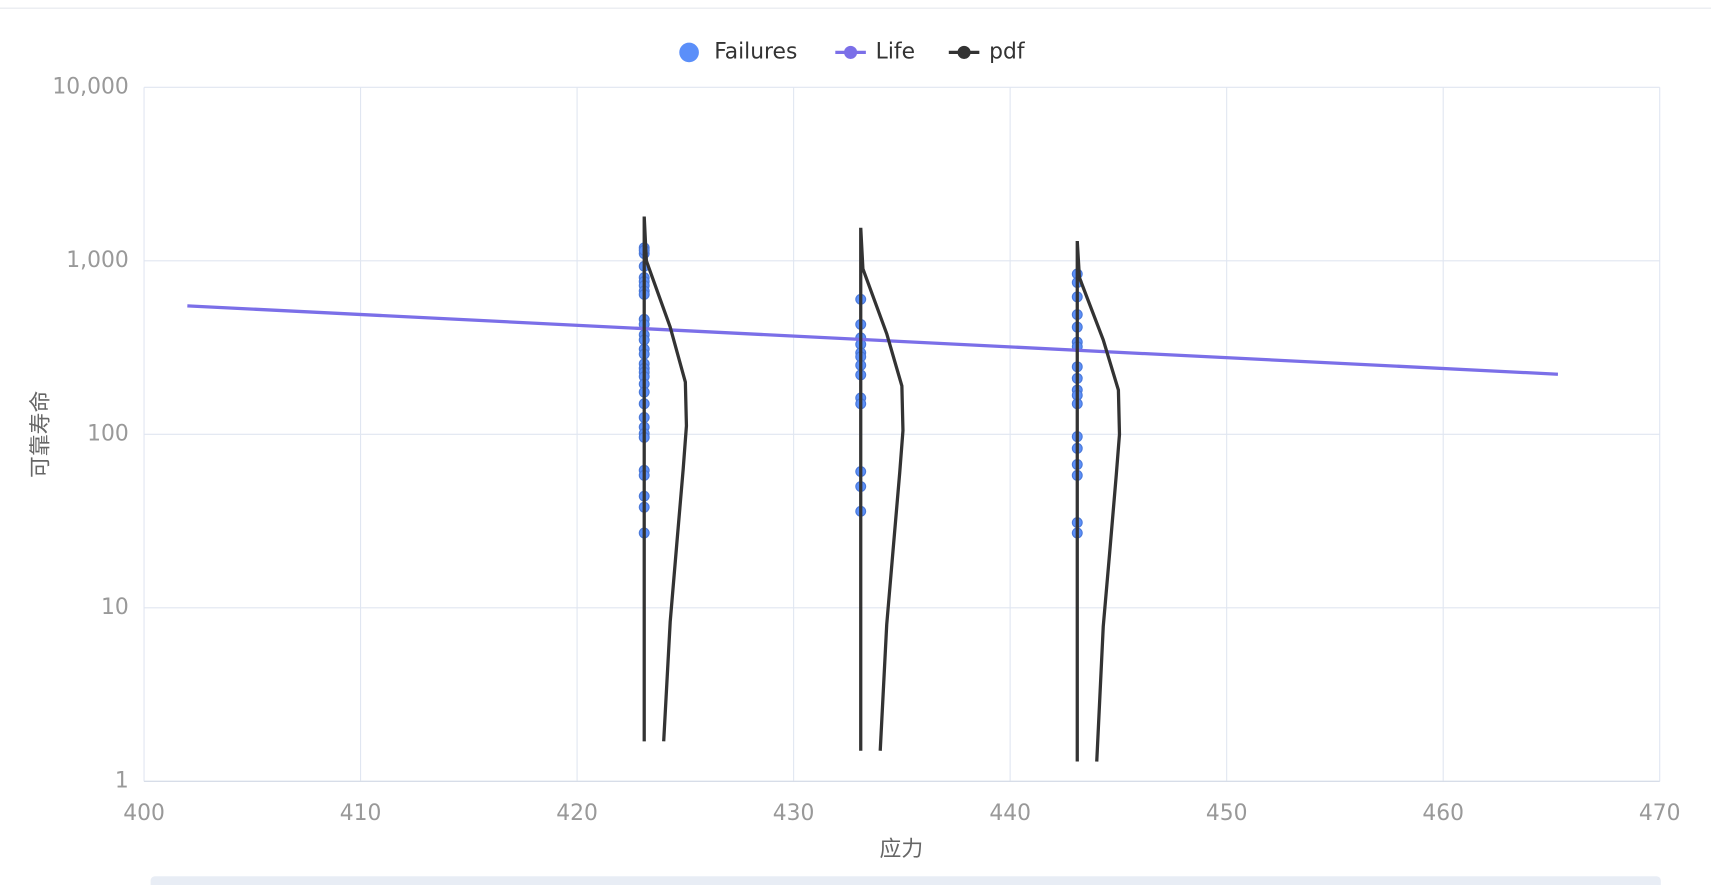 The image size is (1711, 885). What do you see at coordinates (115, 607) in the screenshot?
I see `y-tick-label: 10` at bounding box center [115, 607].